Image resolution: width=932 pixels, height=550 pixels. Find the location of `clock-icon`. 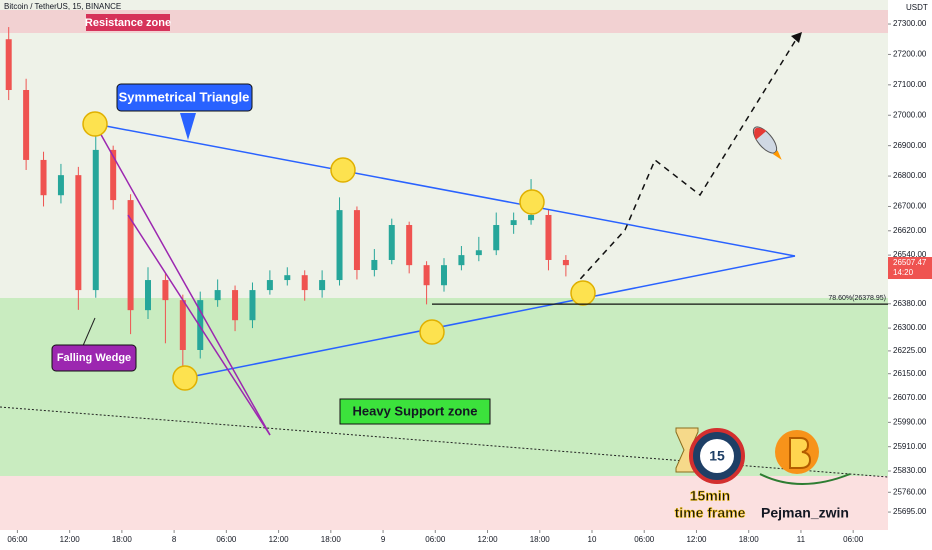

clock-icon is located at coordinates (710, 455).